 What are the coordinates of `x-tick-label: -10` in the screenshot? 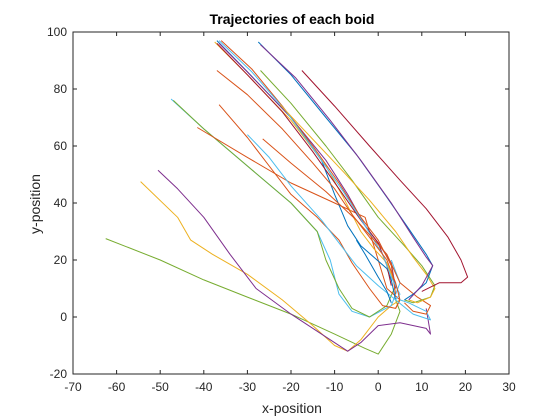 It's located at (335, 387).